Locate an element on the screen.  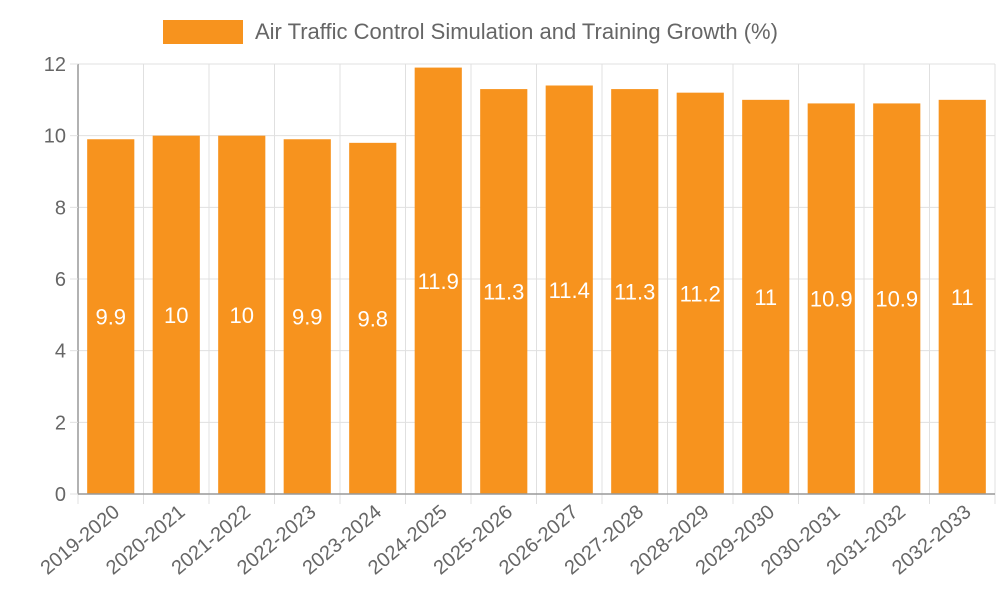
y-tick-label: 10 is located at coordinates (55, 137).